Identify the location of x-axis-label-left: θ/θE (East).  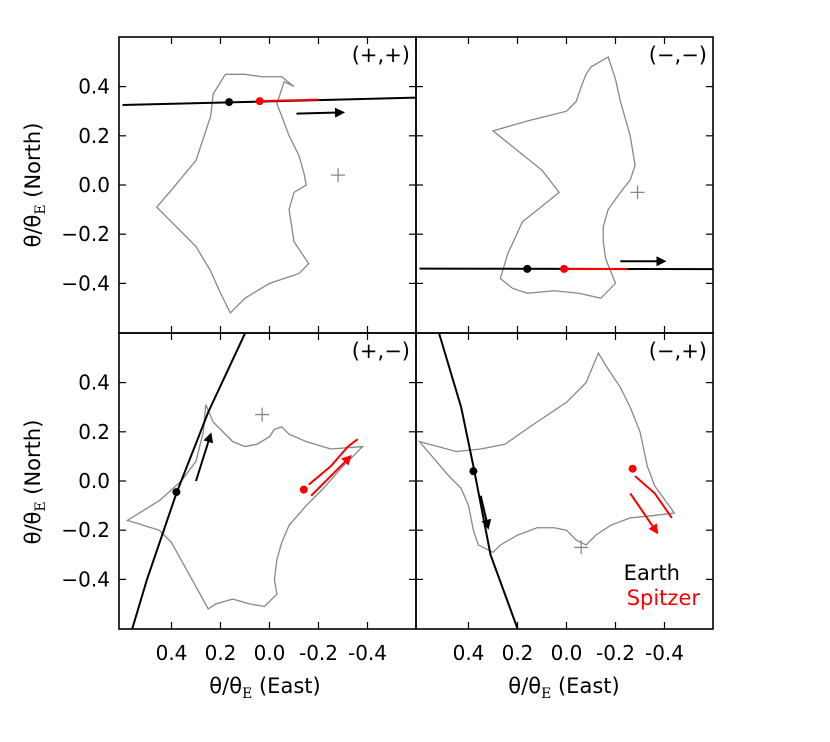
(264, 688).